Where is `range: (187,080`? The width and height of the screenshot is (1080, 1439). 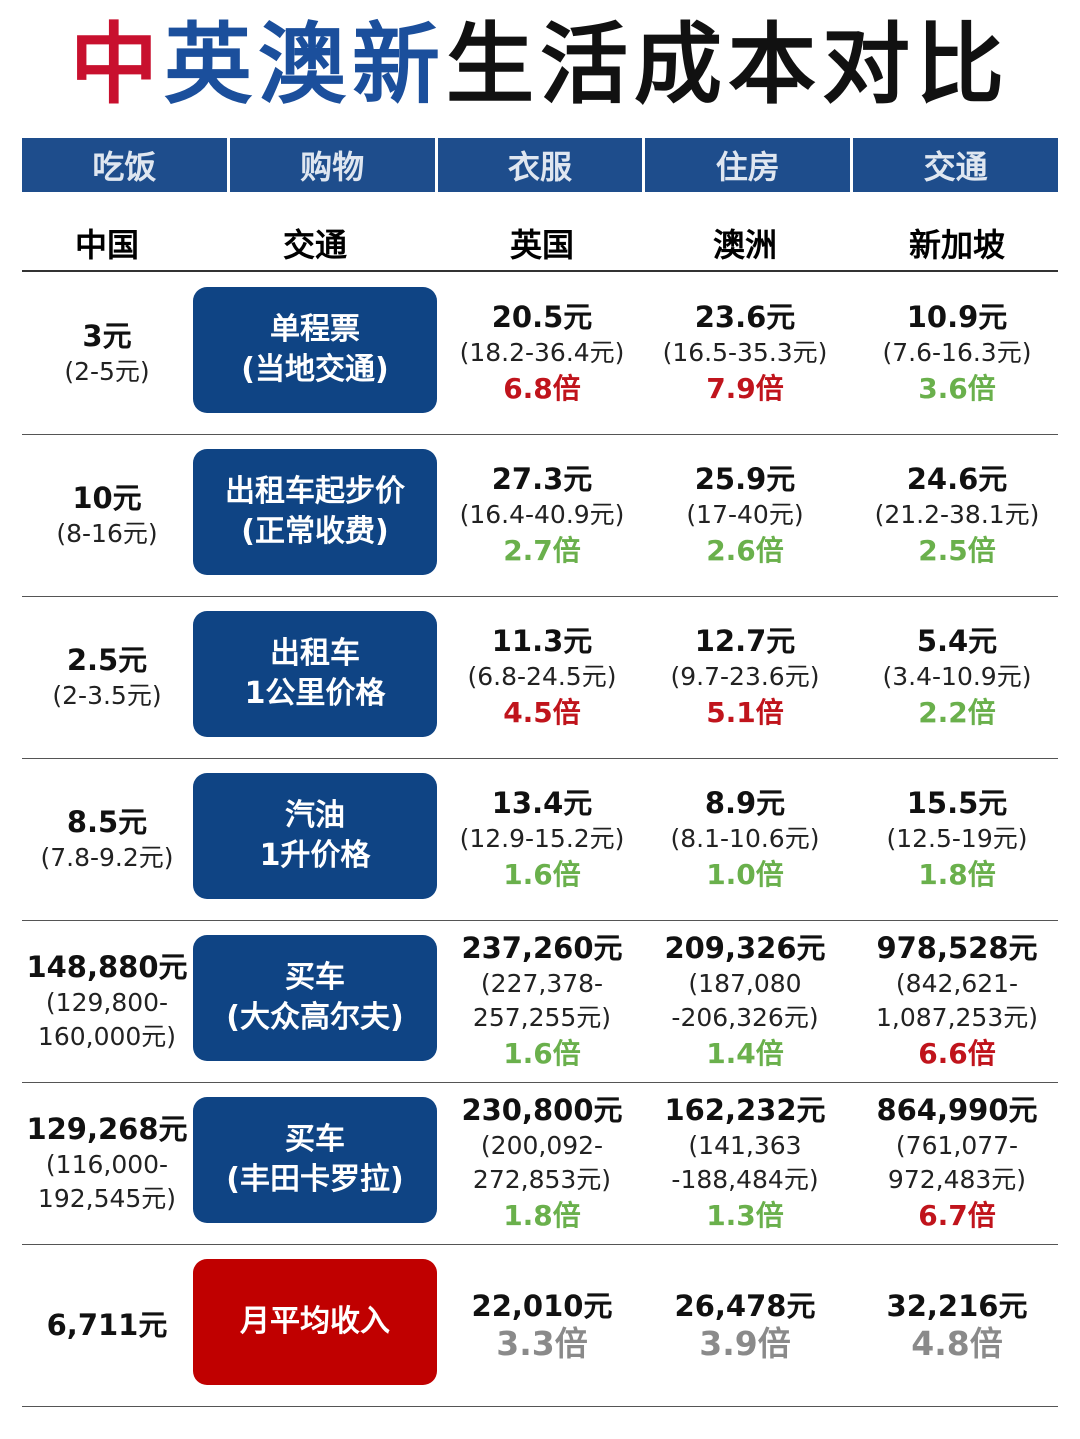 range: (187,080 is located at coordinates (745, 983).